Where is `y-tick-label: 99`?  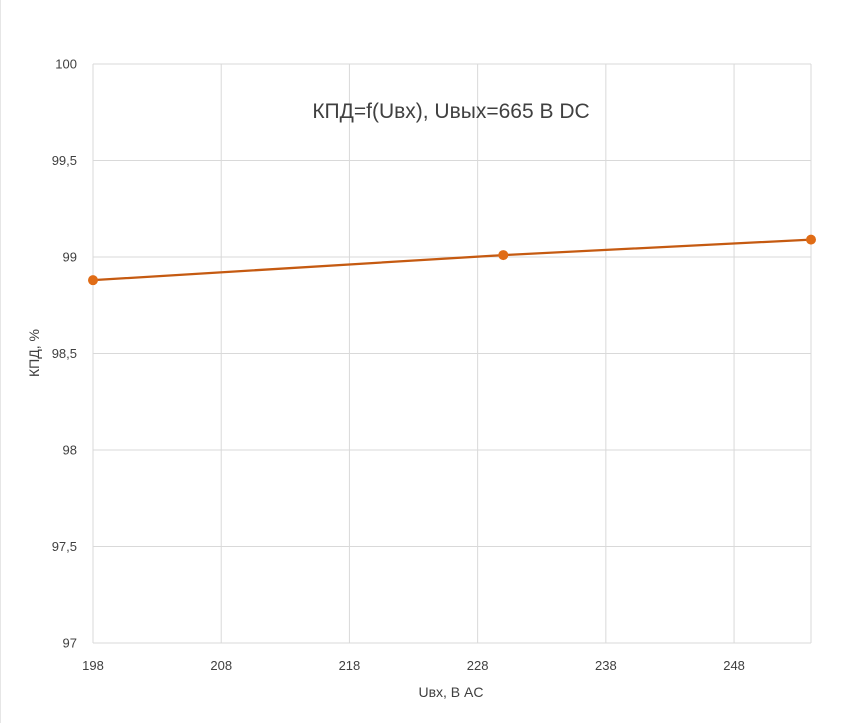
y-tick-label: 99 is located at coordinates (70, 257).